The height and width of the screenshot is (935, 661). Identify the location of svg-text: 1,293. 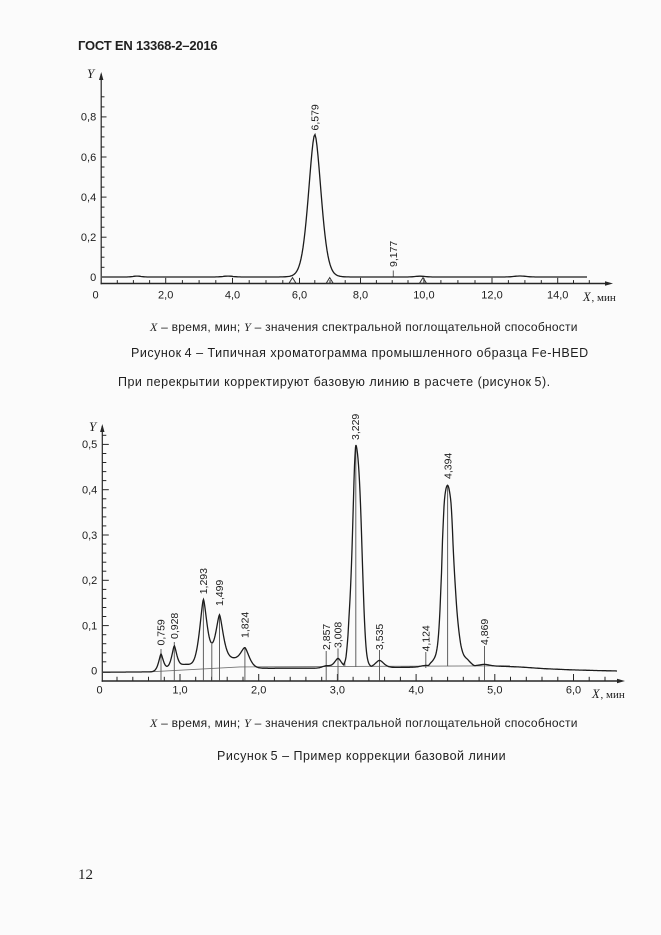
(204, 581).